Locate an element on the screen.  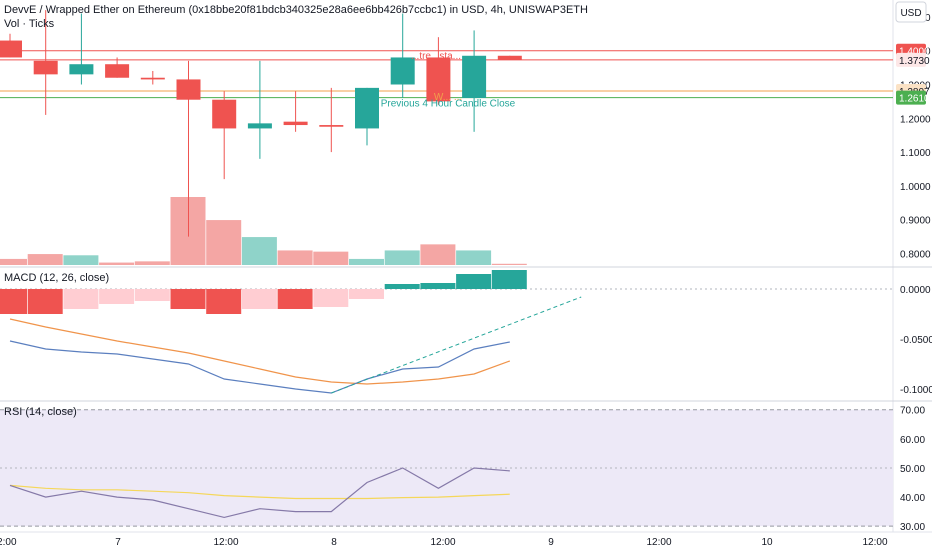
time-tick-label: 10 is located at coordinates (767, 542).